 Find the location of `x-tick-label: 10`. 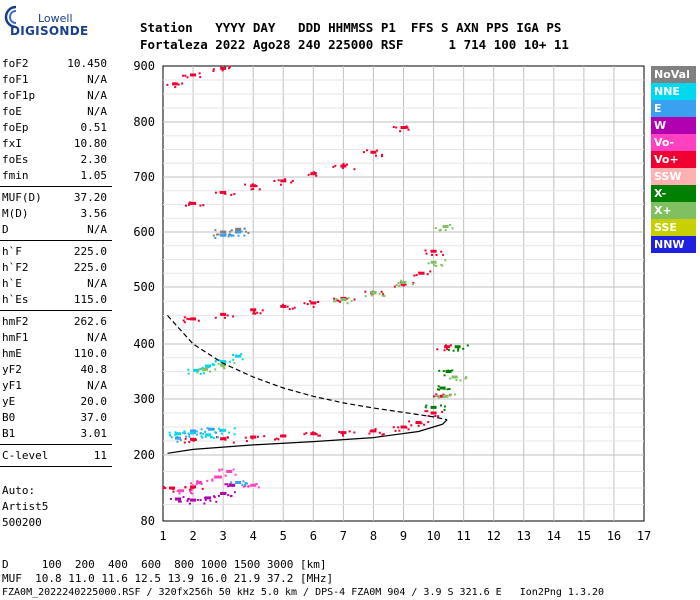

x-tick-label: 10 is located at coordinates (433, 536).